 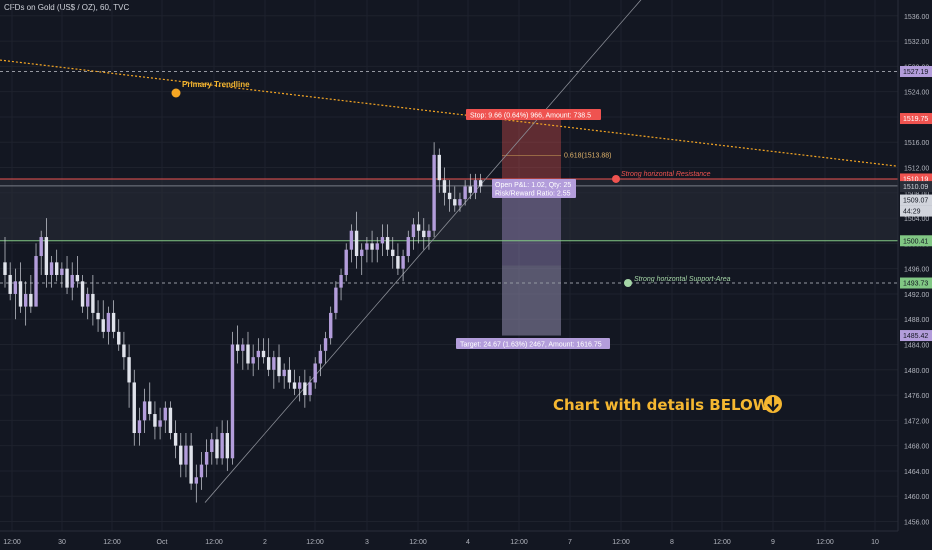 I want to click on y-tick-label: 1464.00, so click(x=916, y=472).